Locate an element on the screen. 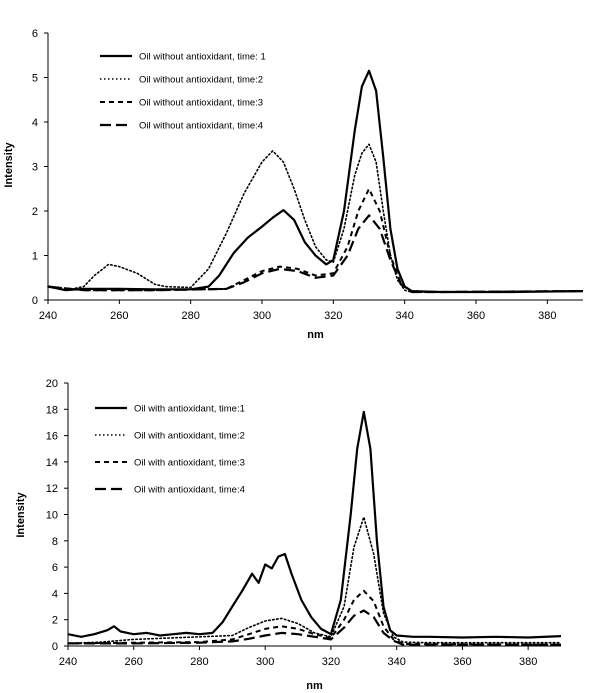 The image size is (589, 693). legend-label-4: Oil without antioxidant, time:4 is located at coordinates (201, 126).